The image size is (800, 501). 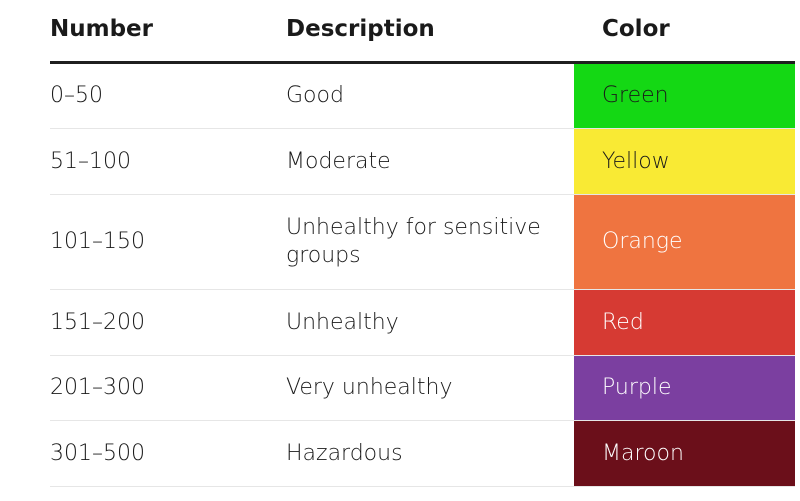 I want to click on number-cell: 0–50, so click(x=76, y=95).